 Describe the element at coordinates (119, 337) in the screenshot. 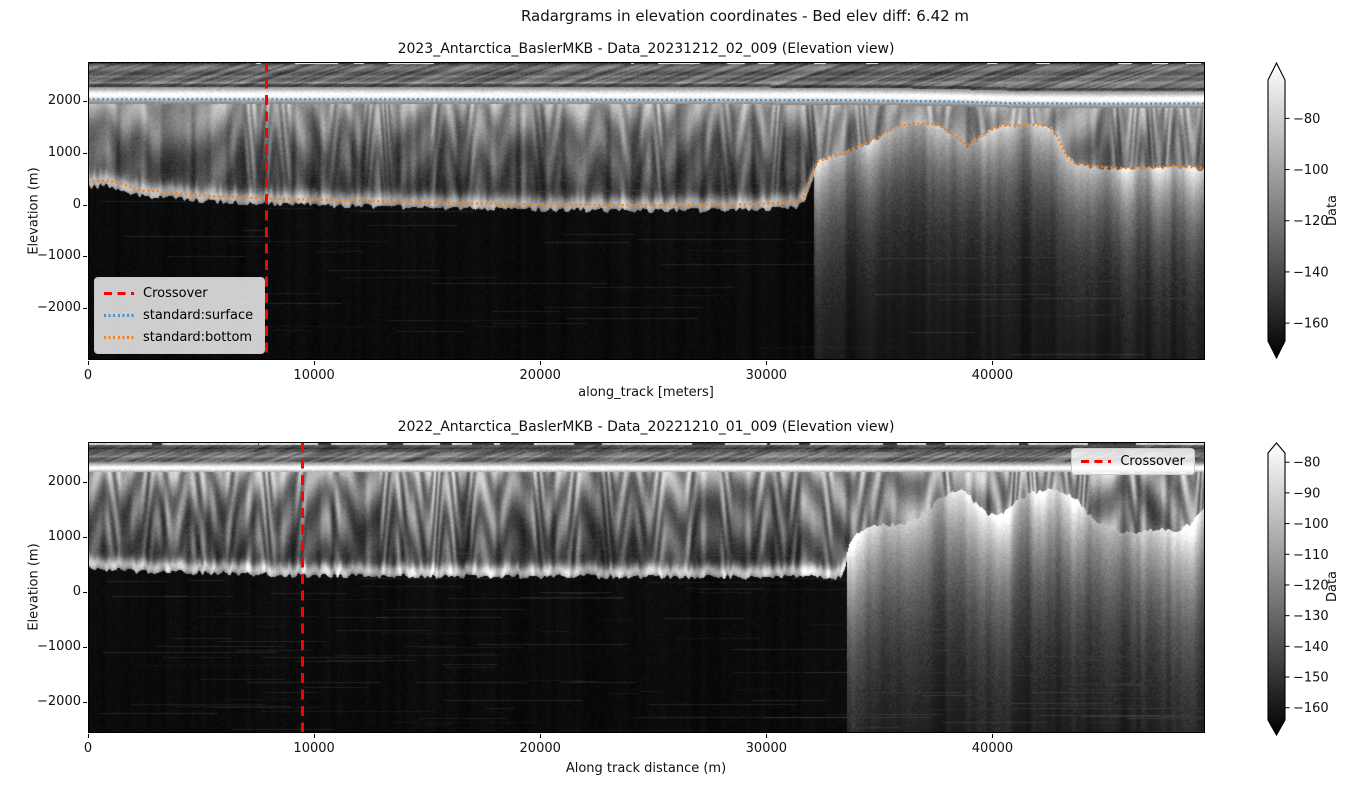

I see `bottom-dotted-swatch` at that location.